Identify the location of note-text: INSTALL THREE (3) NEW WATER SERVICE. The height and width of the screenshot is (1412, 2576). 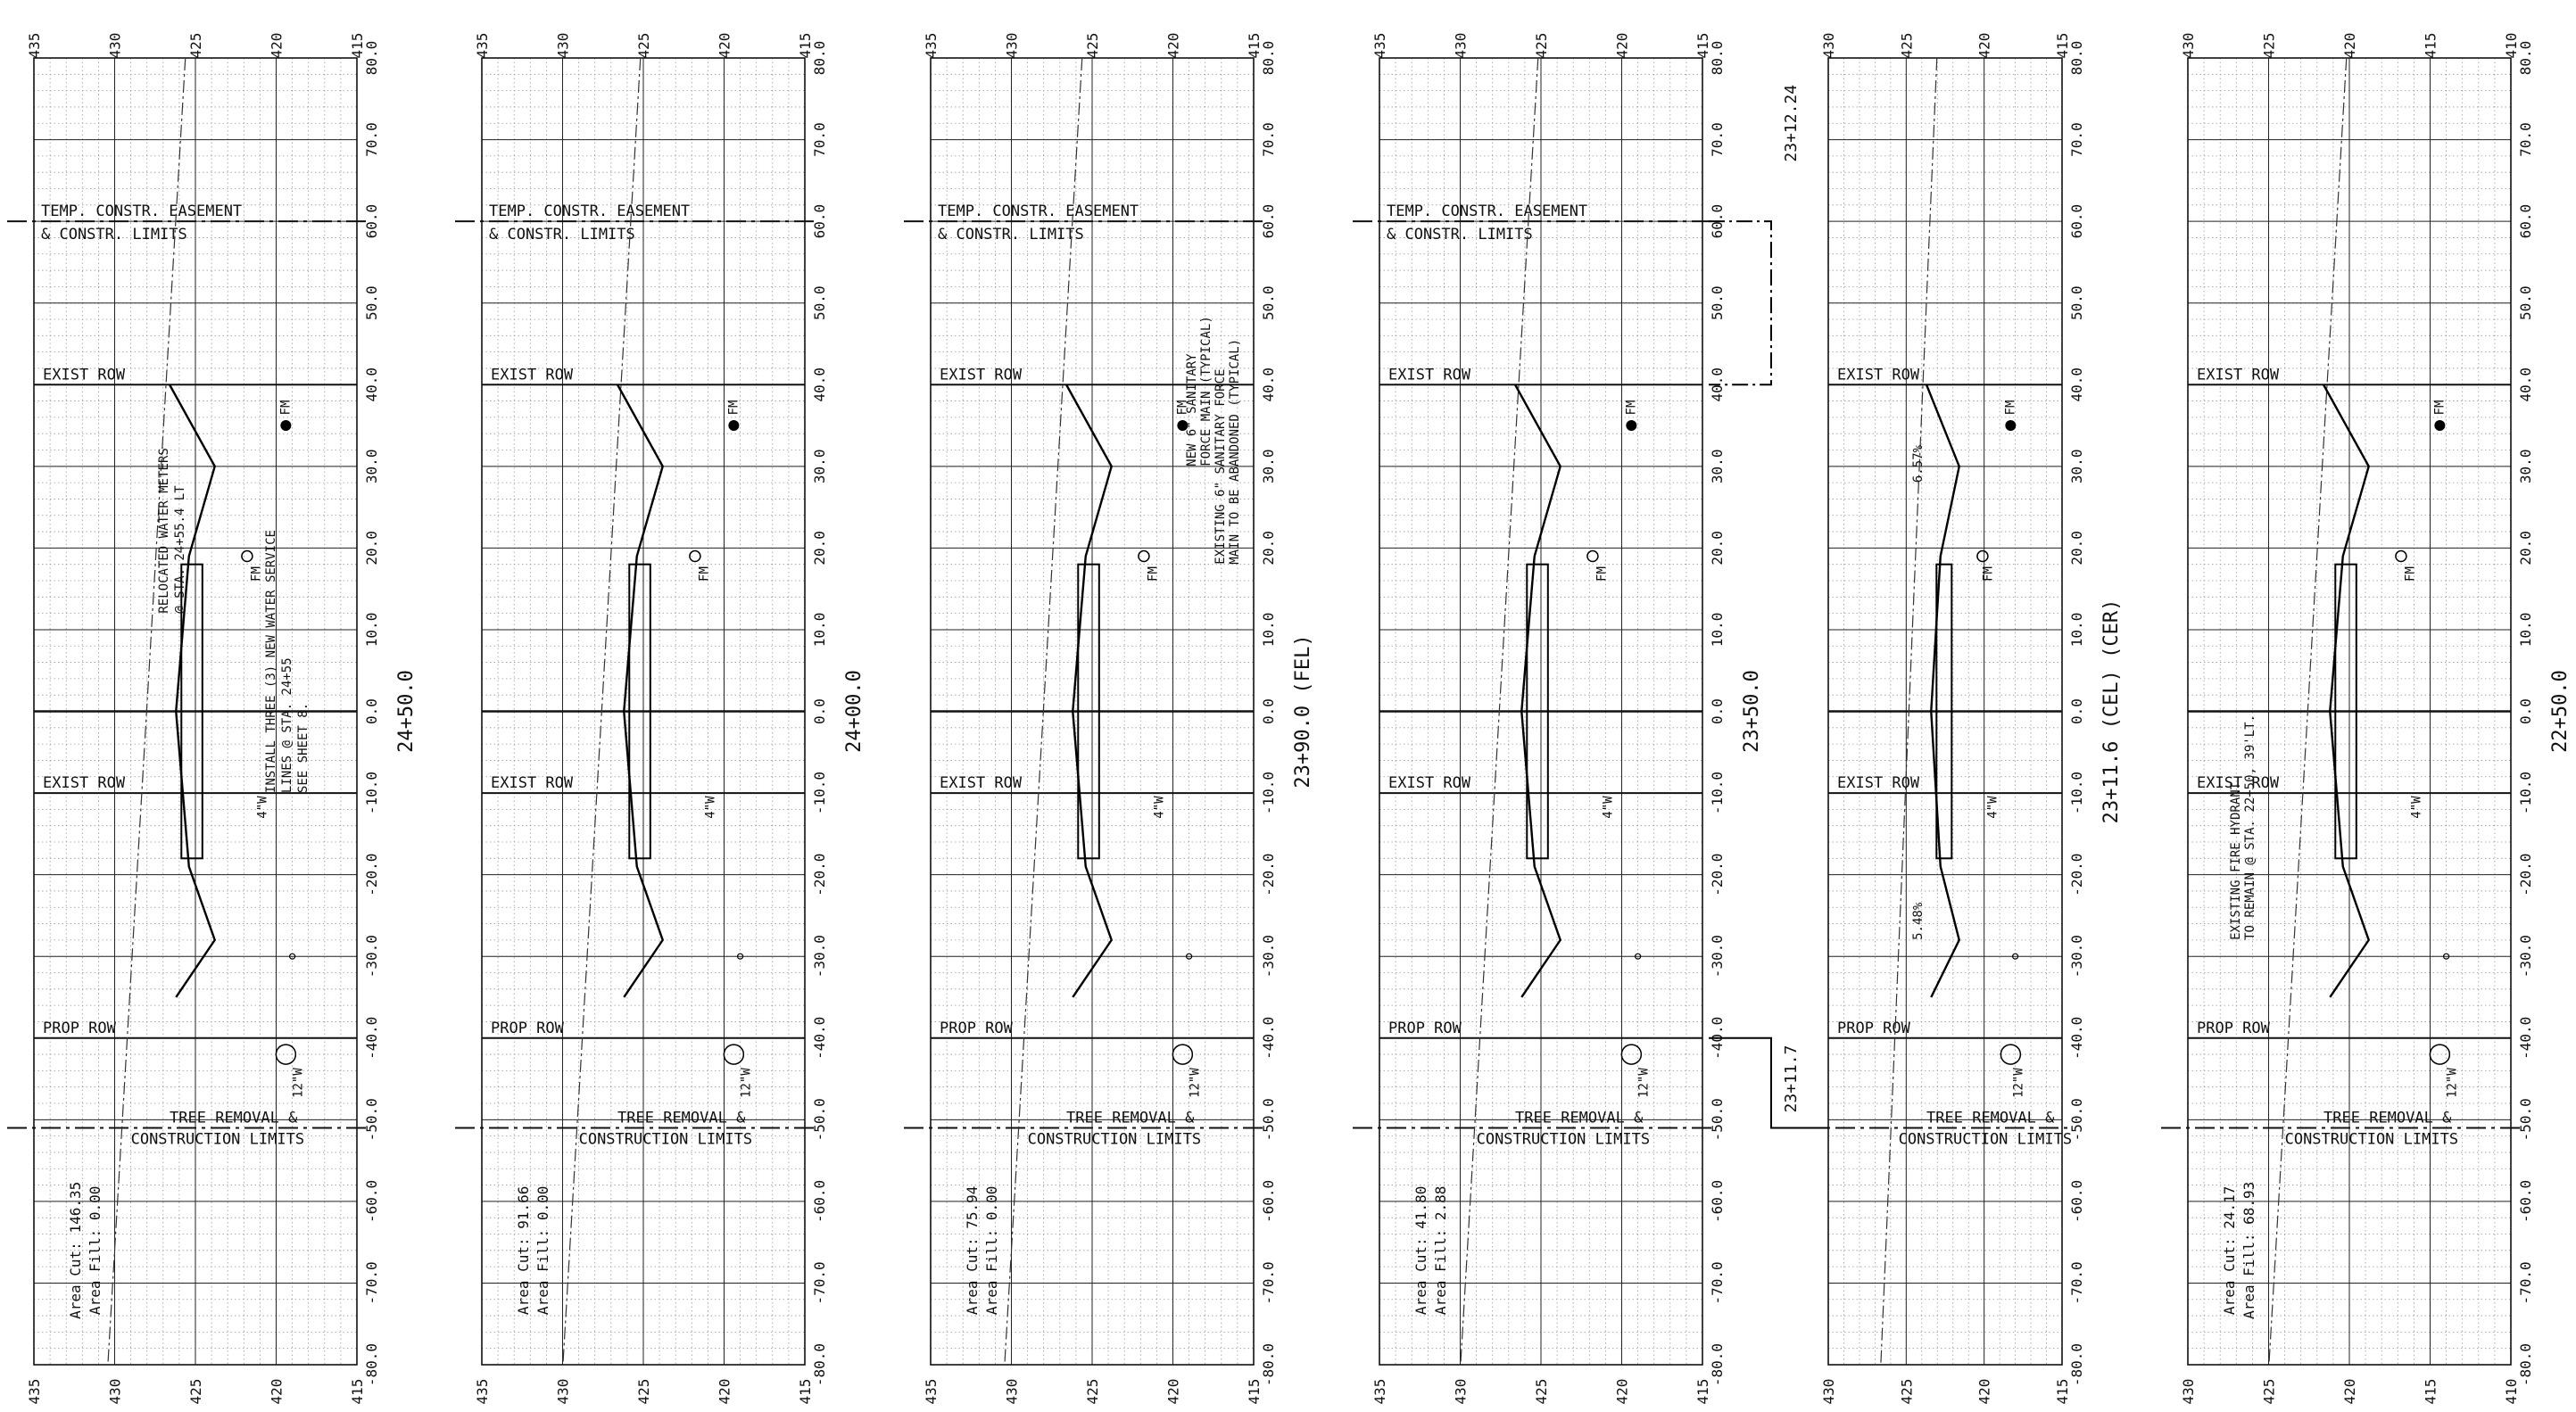
(271, 661).